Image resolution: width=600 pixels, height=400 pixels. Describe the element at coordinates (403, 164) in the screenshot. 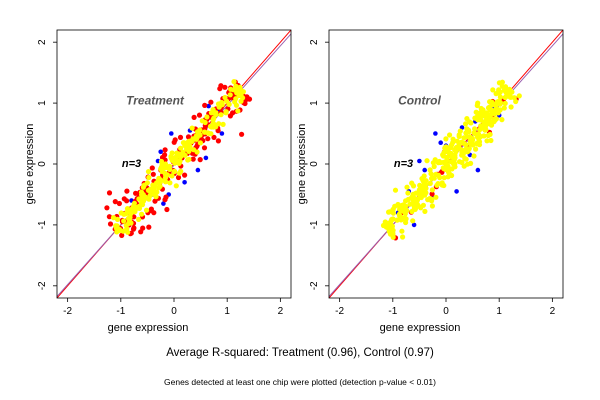

I see `sample-size-label: n=3` at that location.